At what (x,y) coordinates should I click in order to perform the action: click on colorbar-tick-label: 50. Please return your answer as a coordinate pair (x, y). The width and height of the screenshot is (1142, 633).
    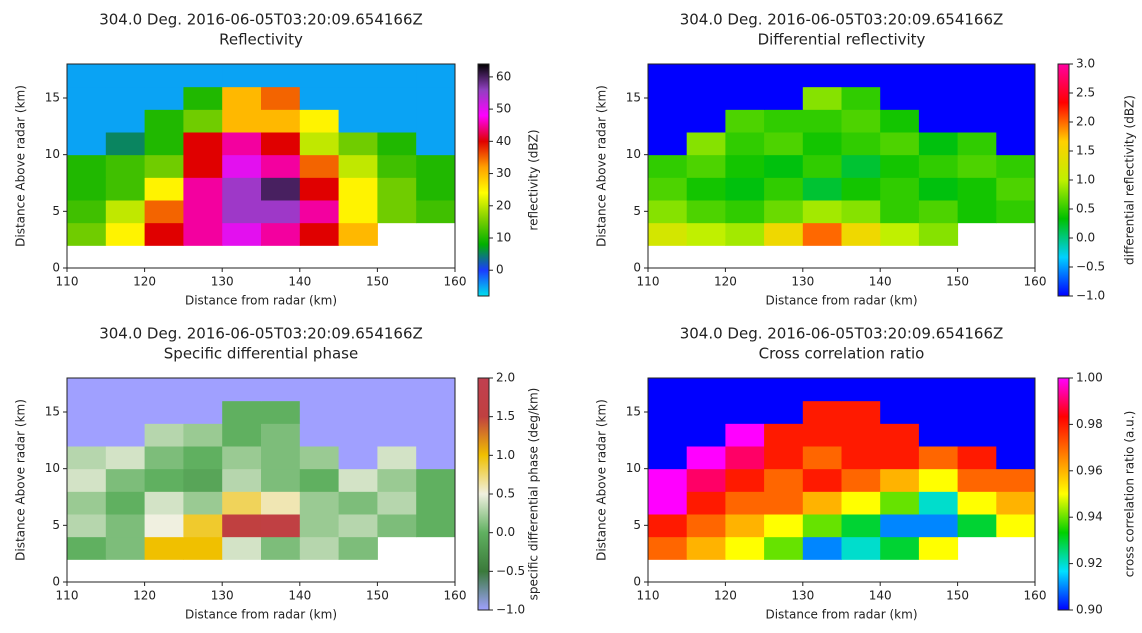
    Looking at the image, I should click on (503, 109).